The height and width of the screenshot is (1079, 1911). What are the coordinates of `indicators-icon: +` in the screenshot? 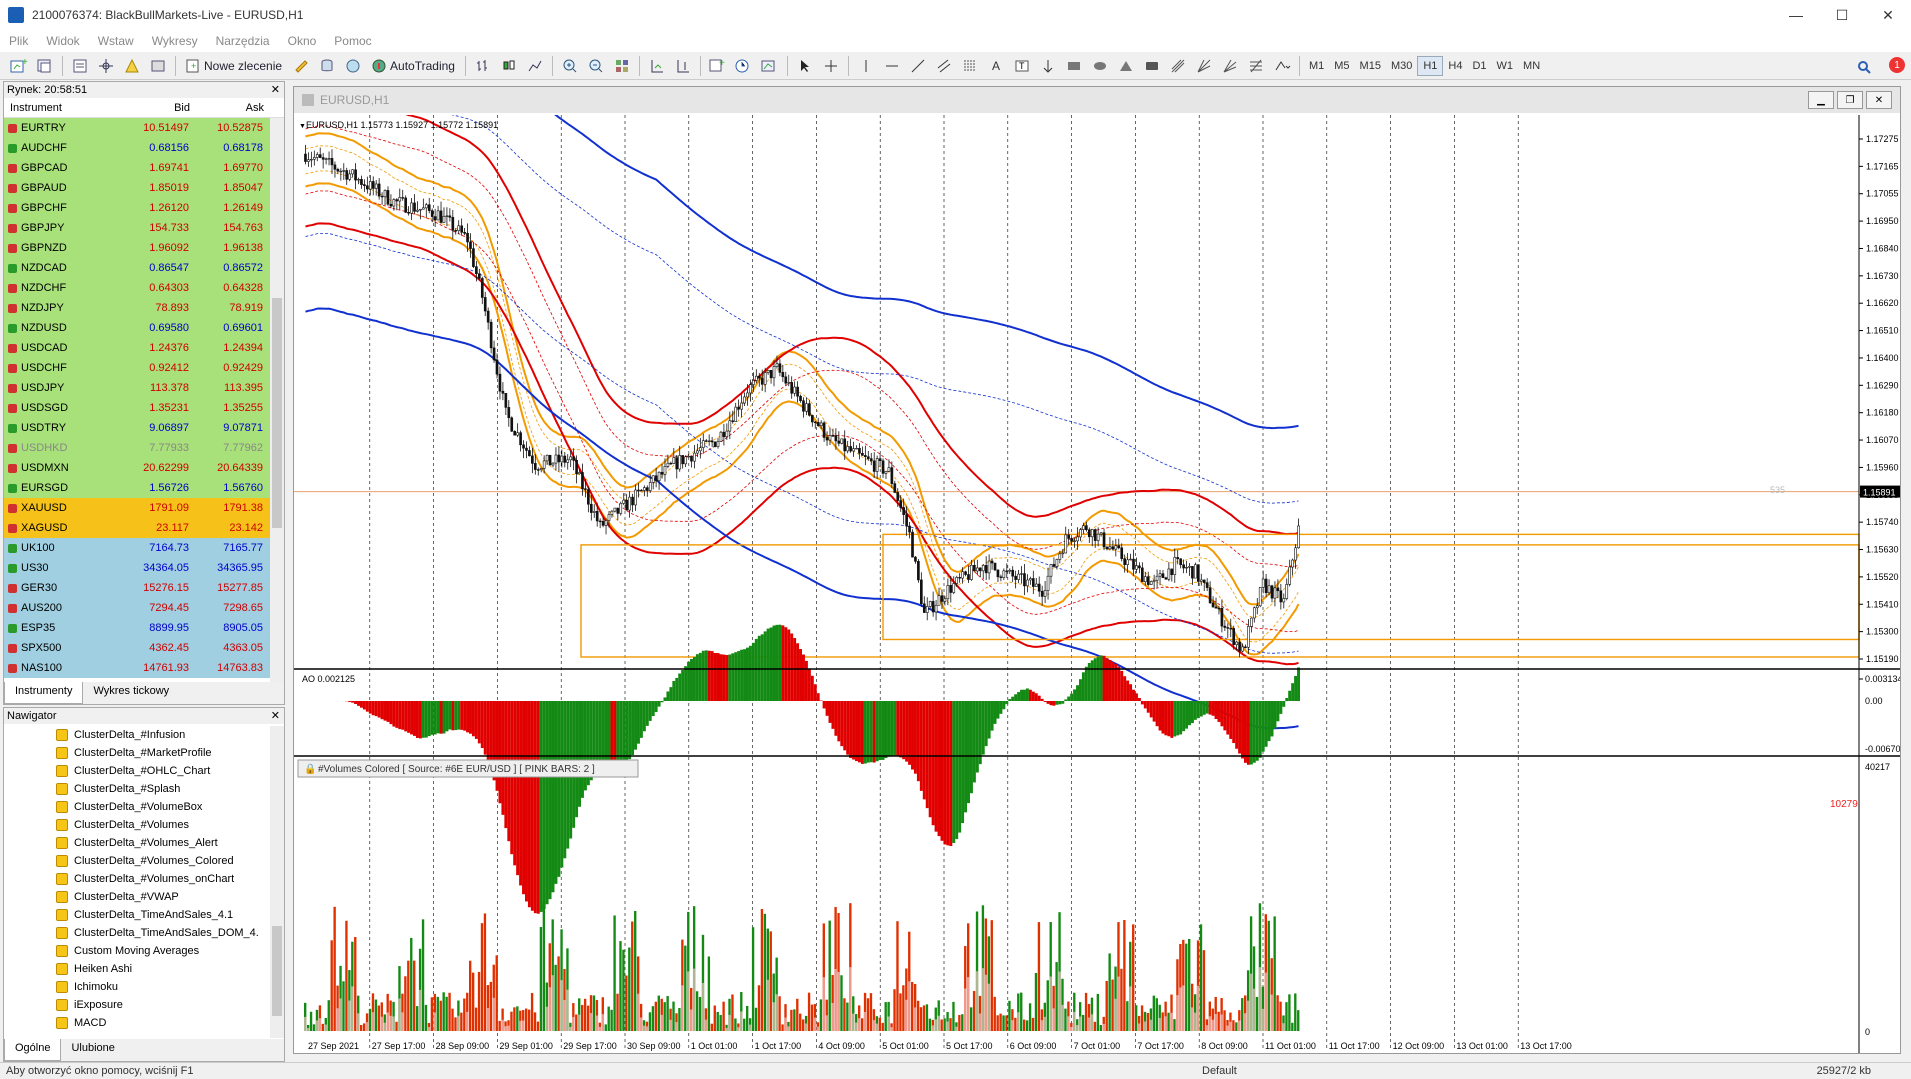 It's located at (718, 66).